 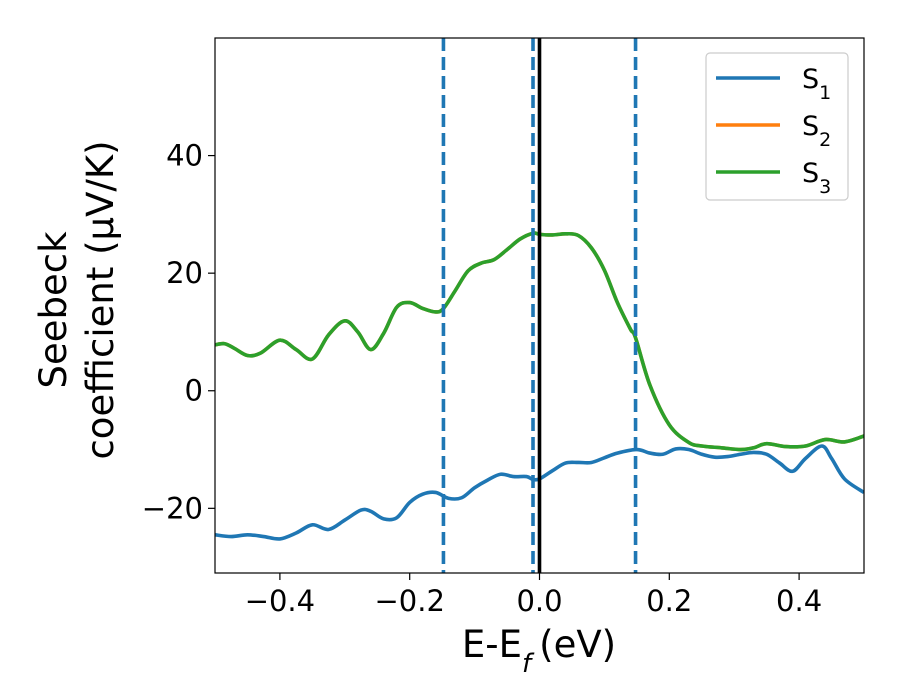 I want to click on y-tick-label: 20, so click(x=184, y=273).